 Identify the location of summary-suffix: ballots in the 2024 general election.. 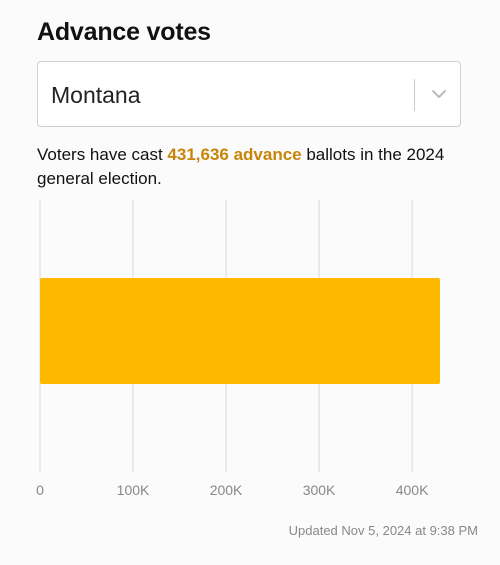
(241, 166).